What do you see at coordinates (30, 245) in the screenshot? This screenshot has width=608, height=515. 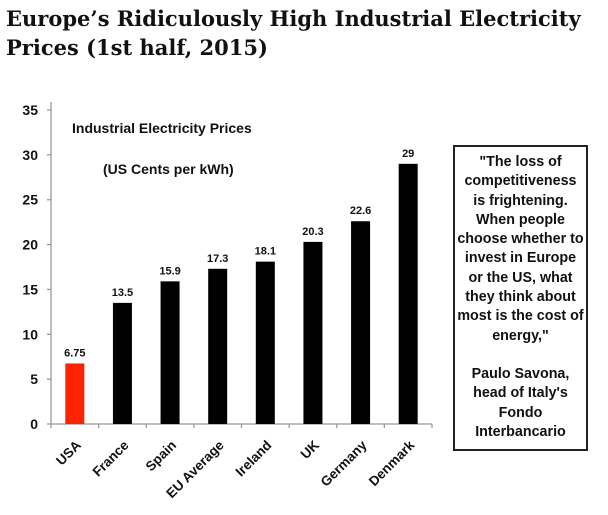 I see `y-tick-label: 20` at bounding box center [30, 245].